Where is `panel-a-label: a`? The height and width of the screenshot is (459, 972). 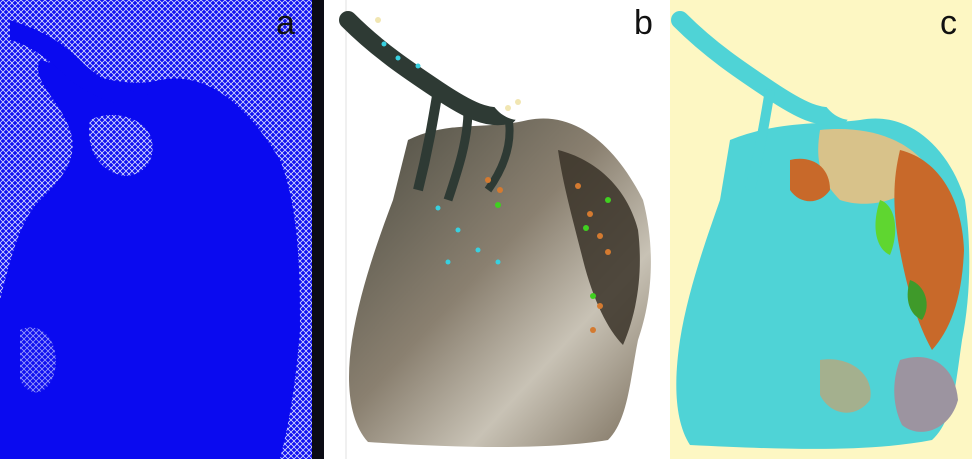
panel-a-label: a is located at coordinates (285, 23).